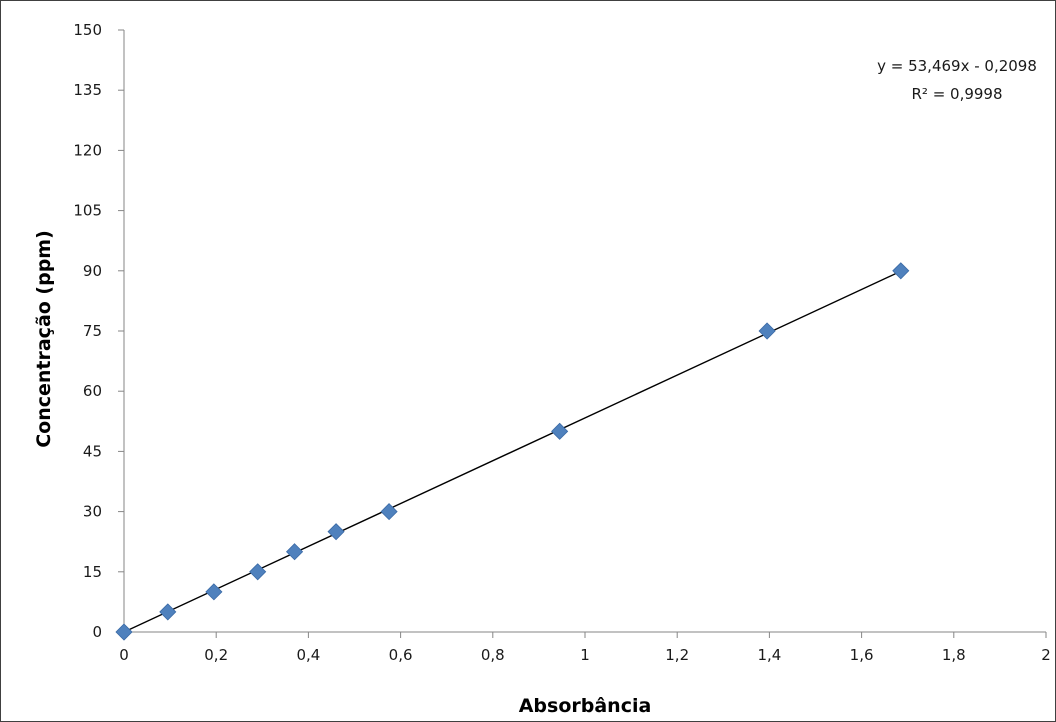  Describe the element at coordinates (124, 655) in the screenshot. I see `x-tick-label: 0` at that location.